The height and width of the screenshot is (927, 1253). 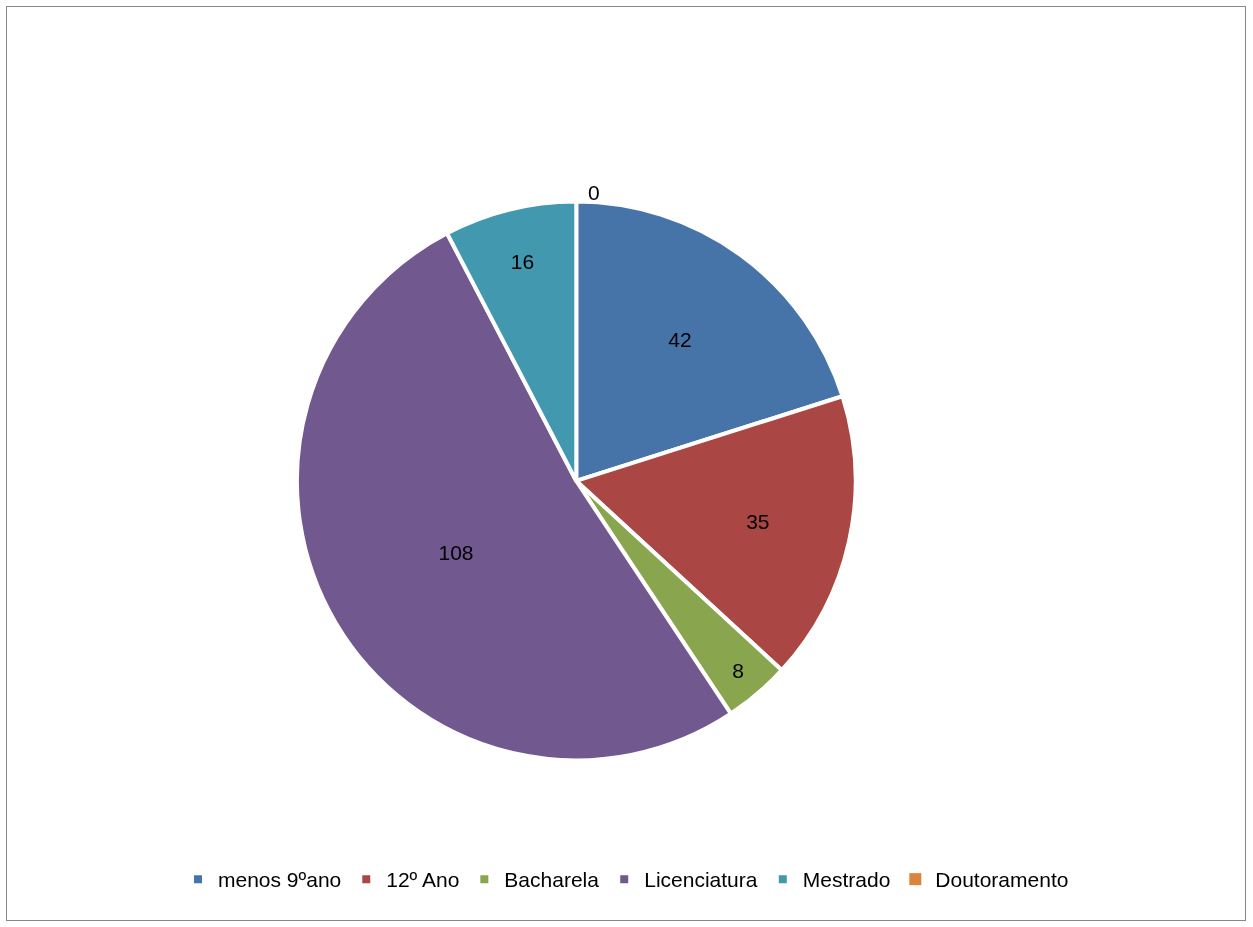 What do you see at coordinates (1002, 880) in the screenshot?
I see `legend-label: Doutoramento` at bounding box center [1002, 880].